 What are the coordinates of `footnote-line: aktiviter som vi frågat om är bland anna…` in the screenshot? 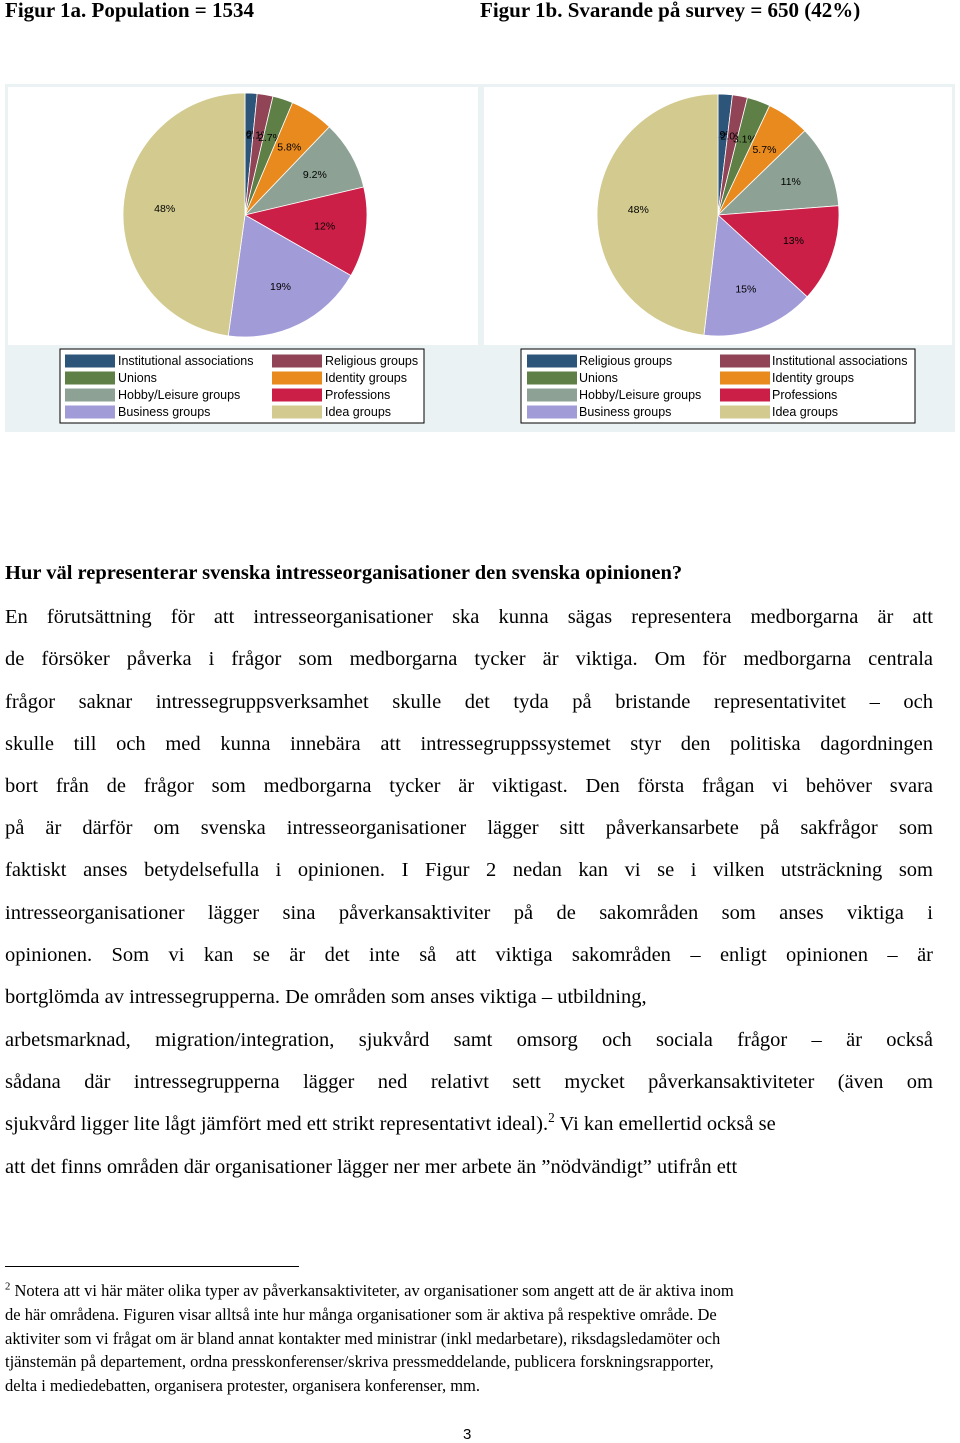 It's located at (363, 1338).